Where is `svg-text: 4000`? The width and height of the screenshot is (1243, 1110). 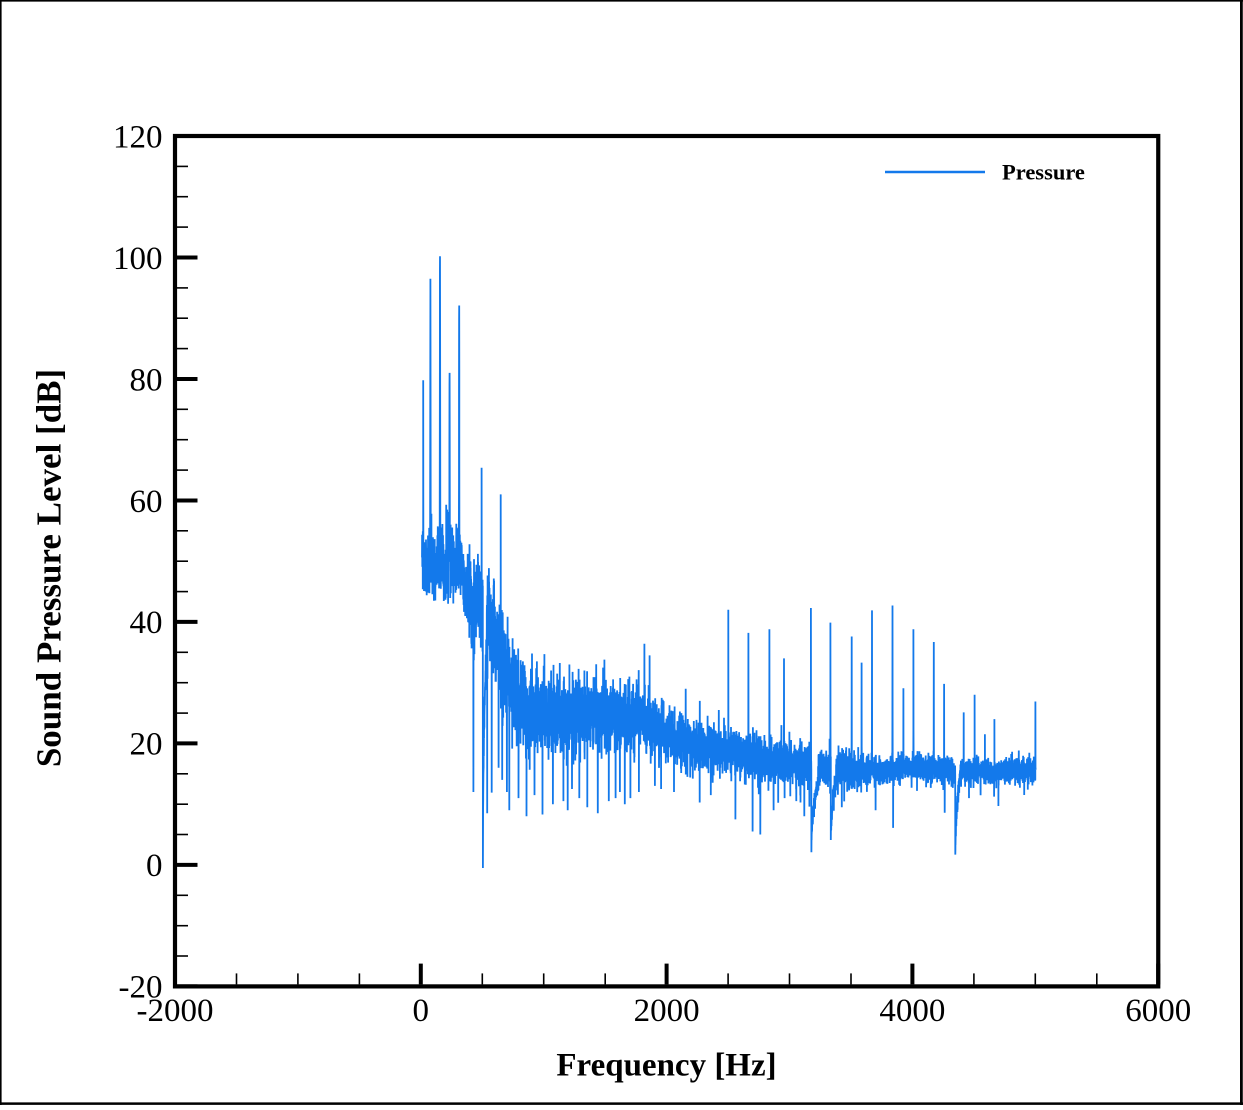 svg-text: 4000 is located at coordinates (912, 1011).